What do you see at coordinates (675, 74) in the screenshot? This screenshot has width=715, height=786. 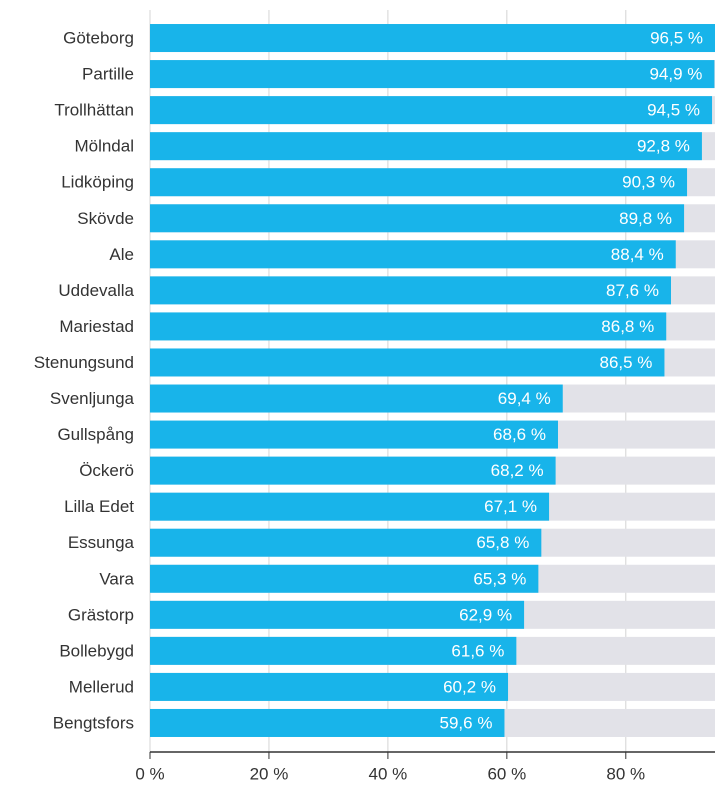 I see `value-label: 94,9 %` at bounding box center [675, 74].